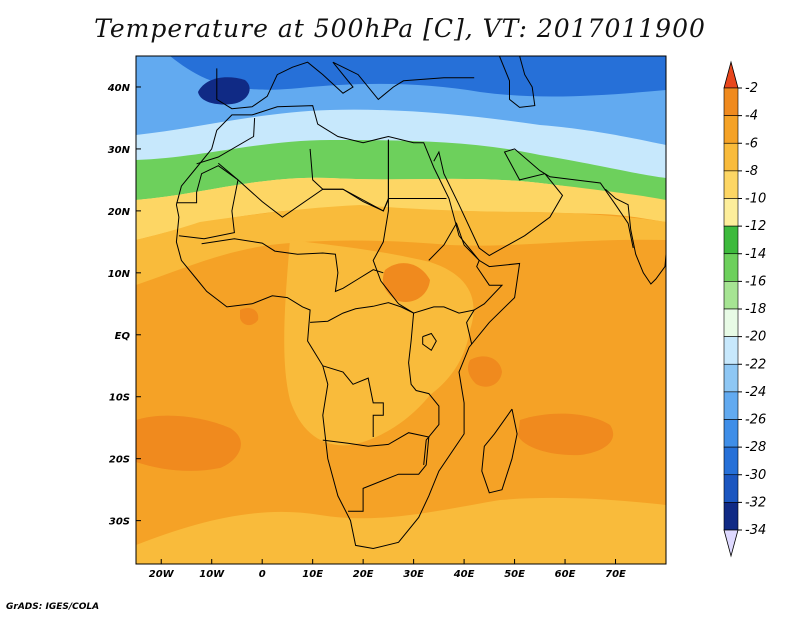  What do you see at coordinates (636, 236) in the screenshot?
I see `india-coastline` at bounding box center [636, 236].